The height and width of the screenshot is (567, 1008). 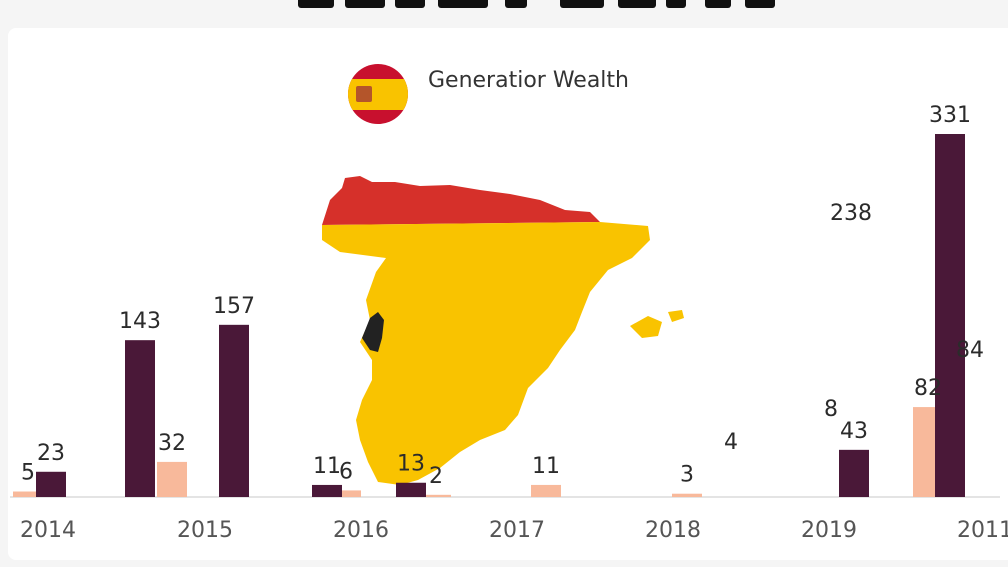 What do you see at coordinates (687, 495) in the screenshot?
I see `bar-light-2019` at bounding box center [687, 495].